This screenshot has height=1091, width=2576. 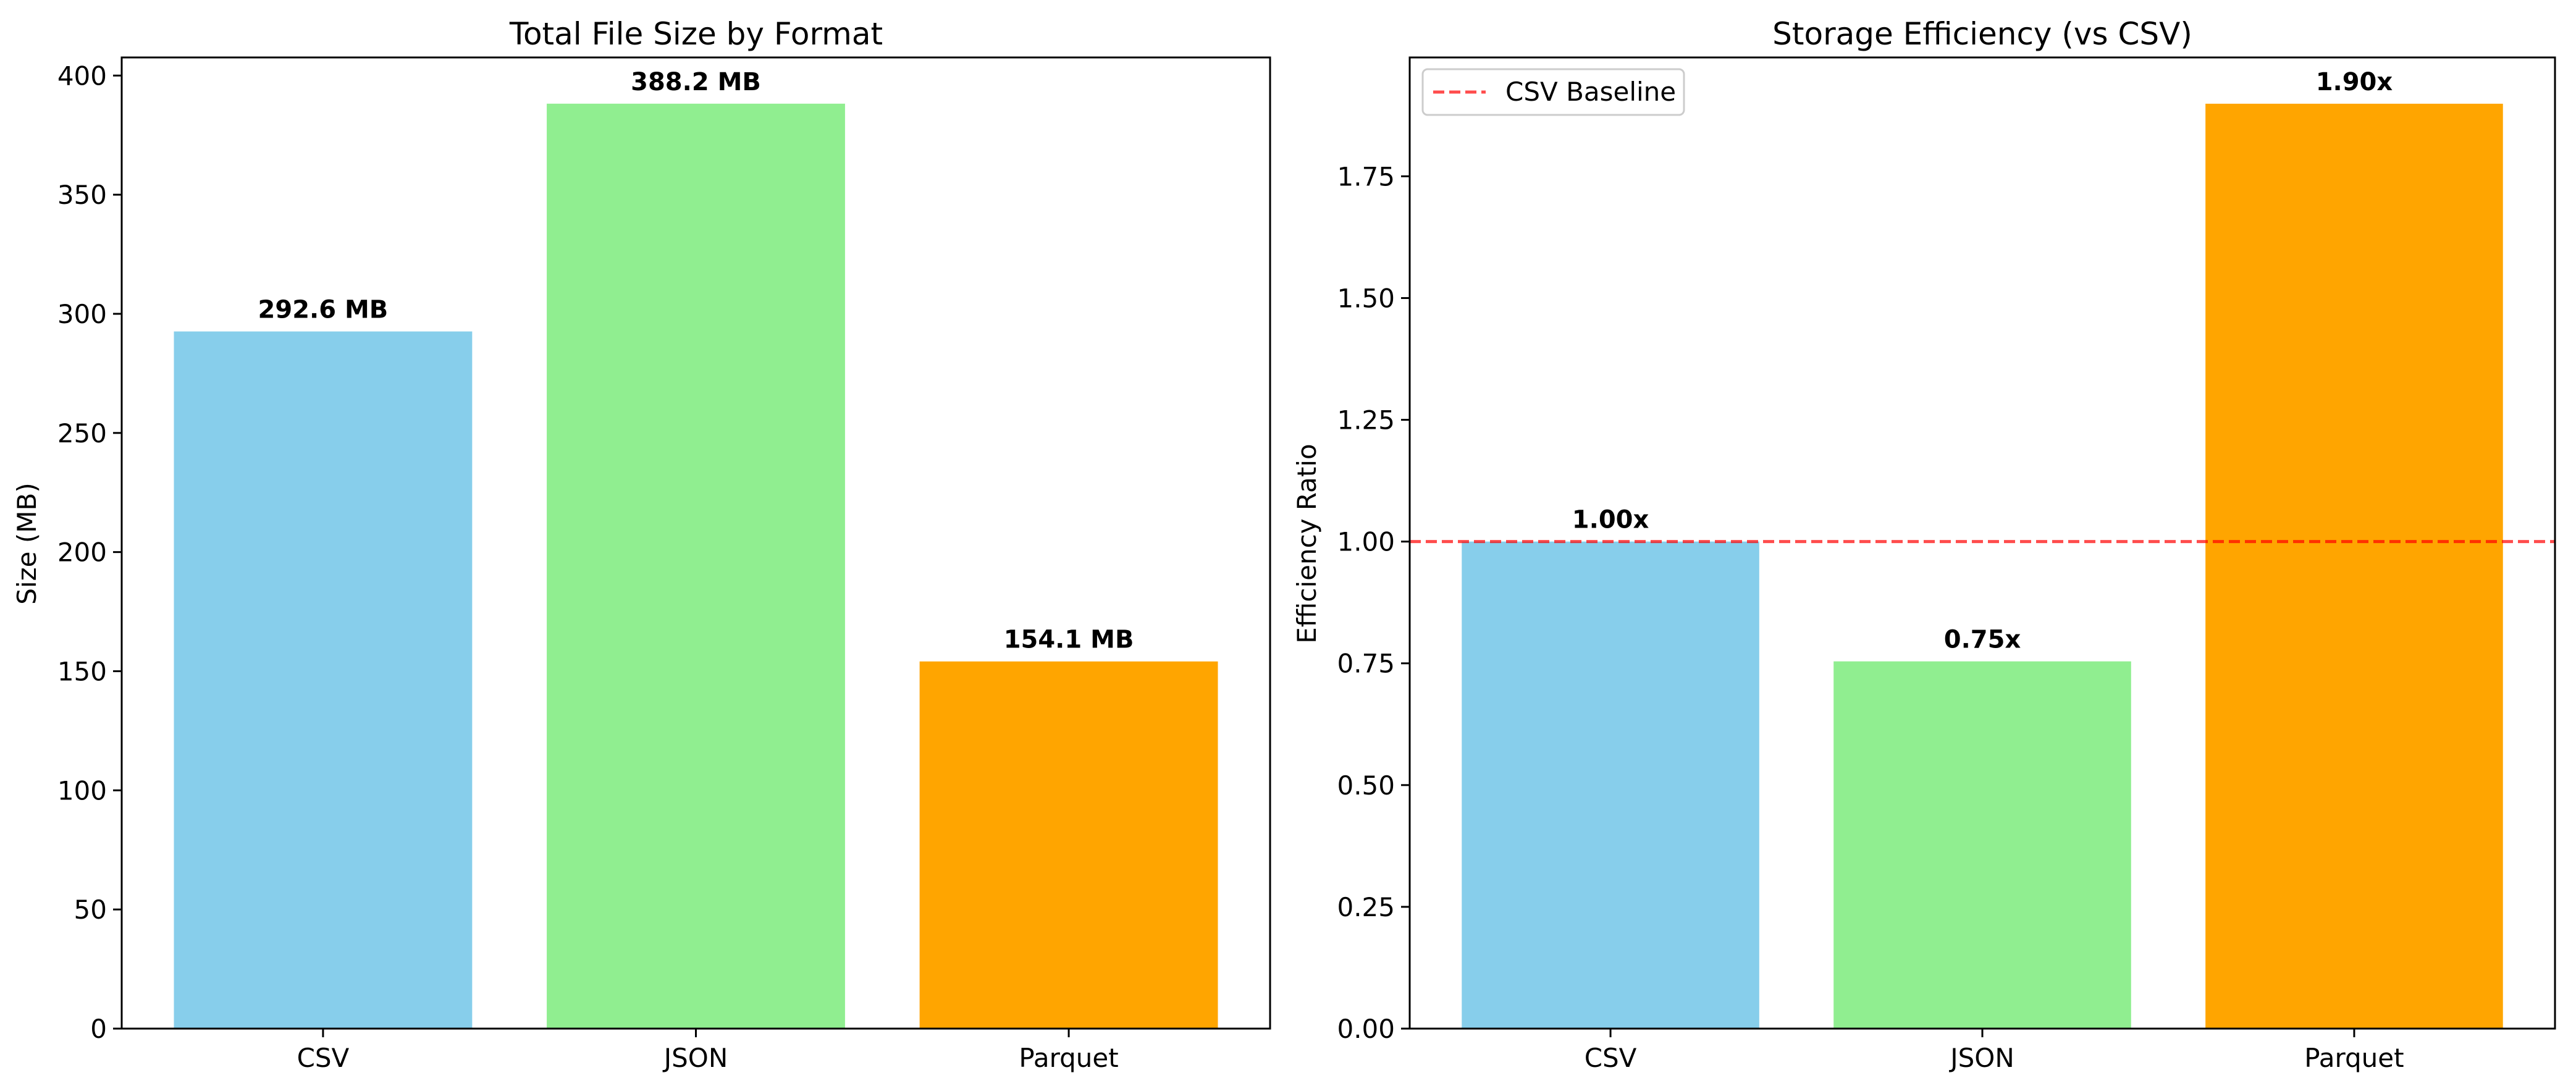 I want to click on legend-label: CSV Baseline, so click(x=1590, y=92).